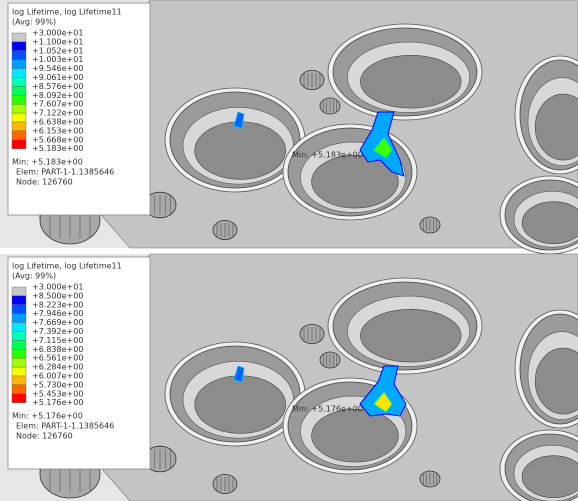 The width and height of the screenshot is (578, 501). I want to click on legend-label: +1.003e+01, so click(57, 59).